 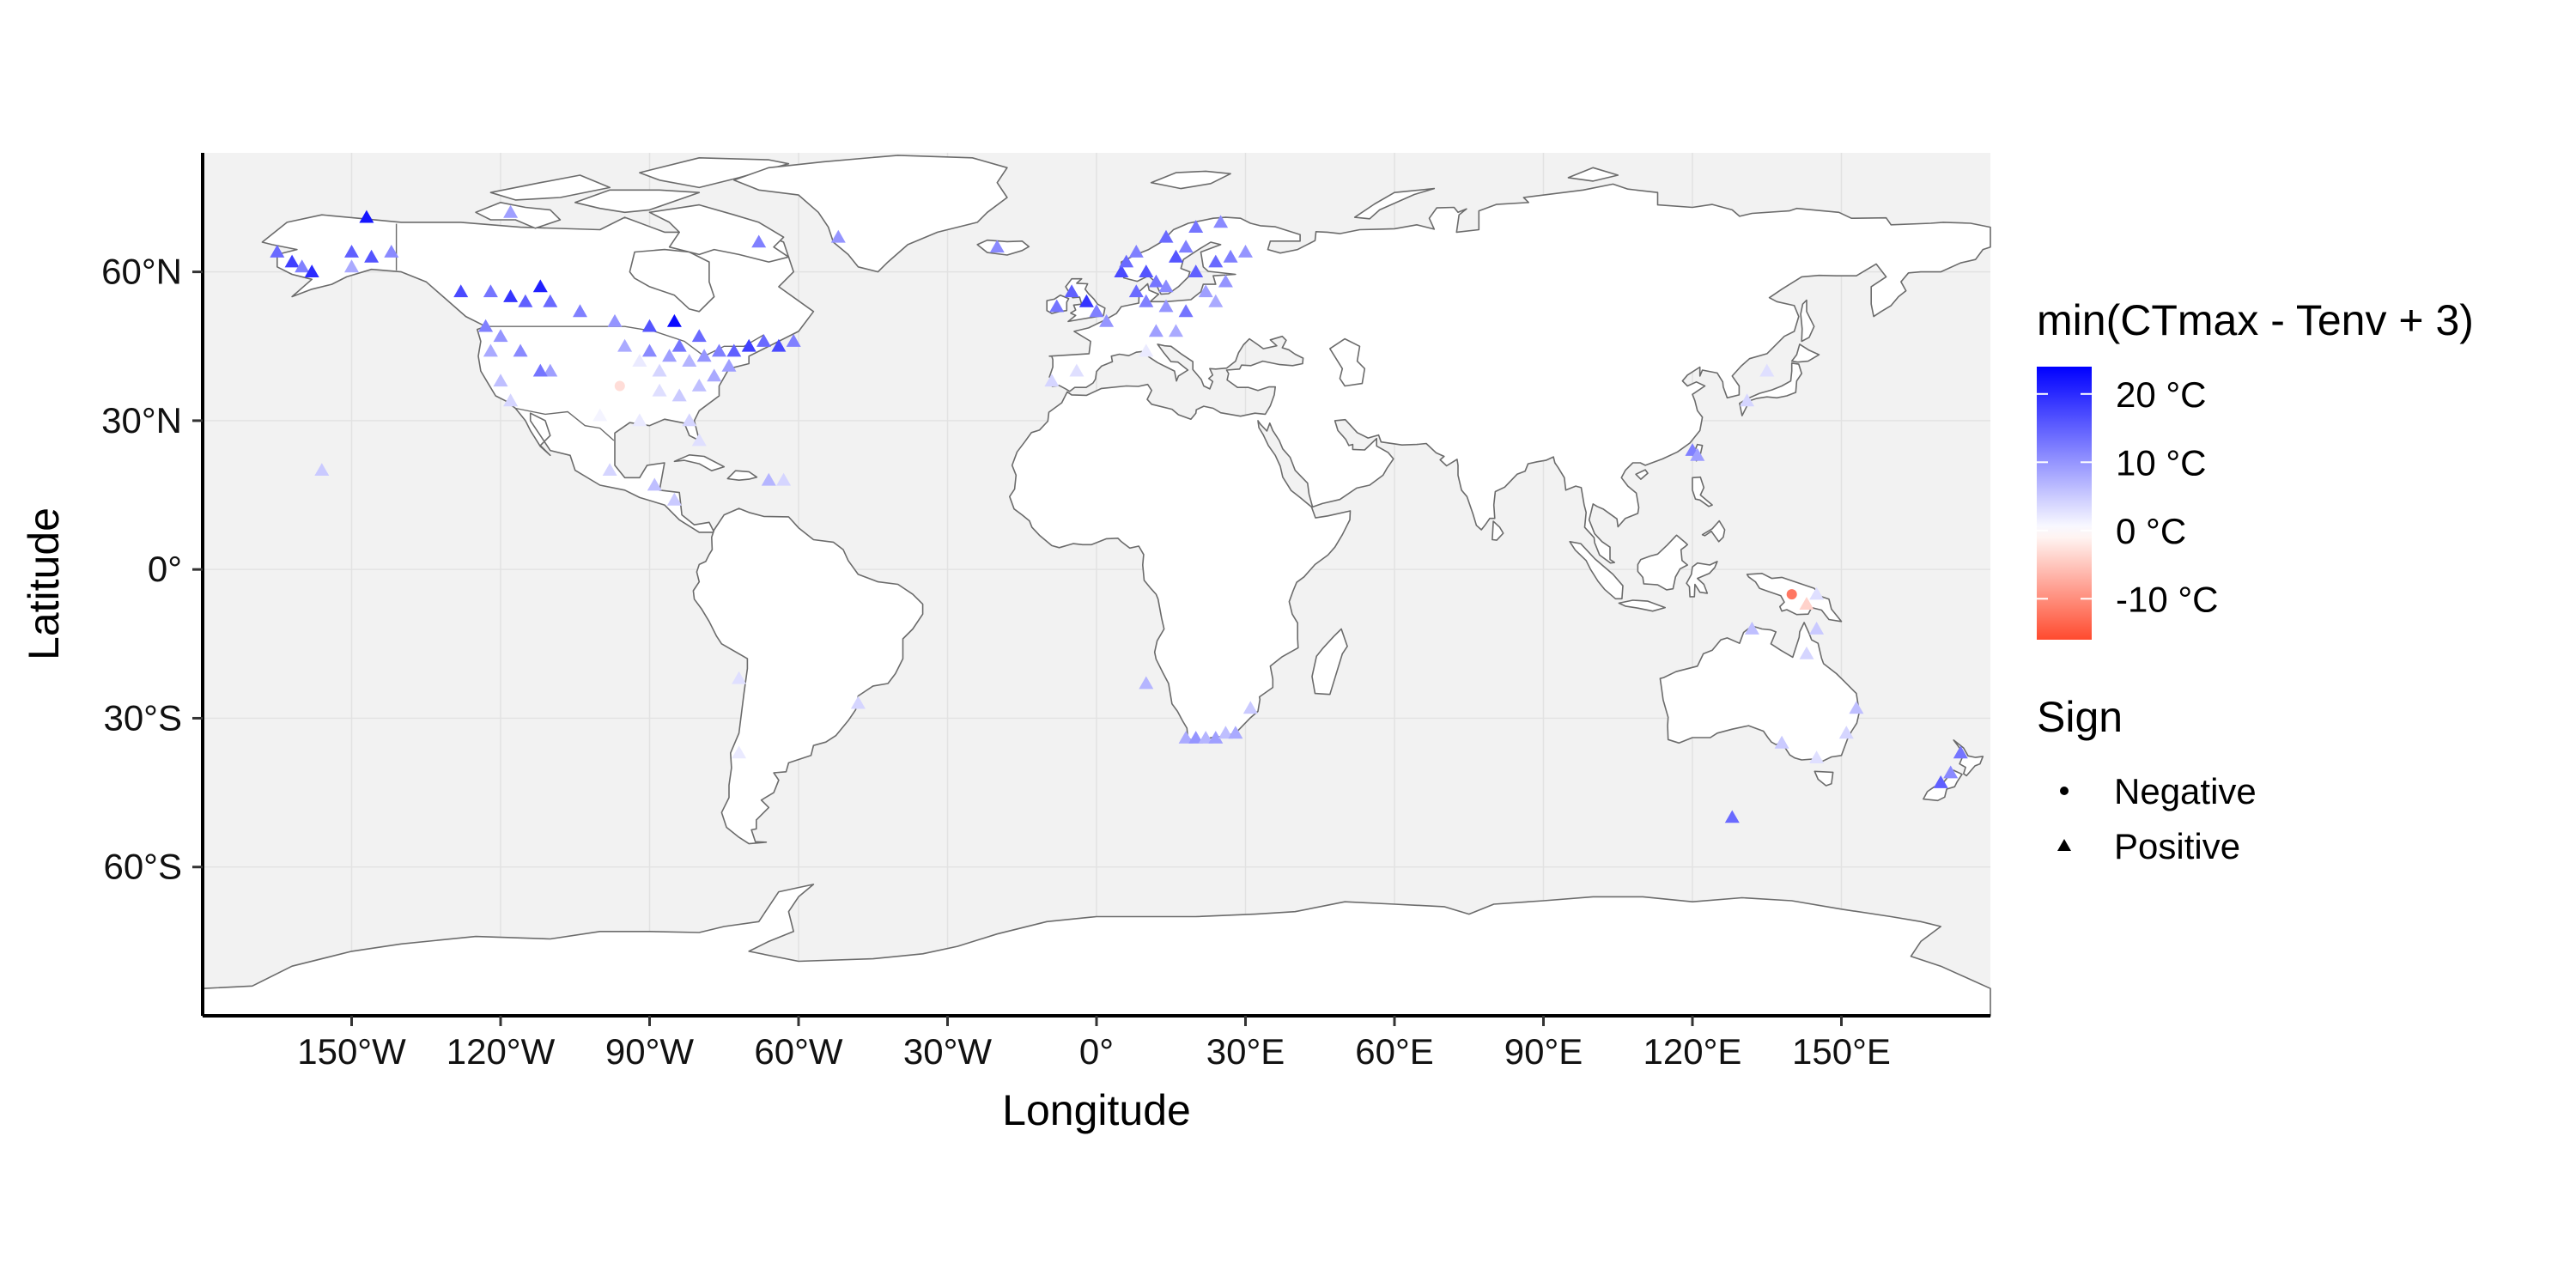 What do you see at coordinates (1498, 530) in the screenshot?
I see `landmass-sri-lanka` at bounding box center [1498, 530].